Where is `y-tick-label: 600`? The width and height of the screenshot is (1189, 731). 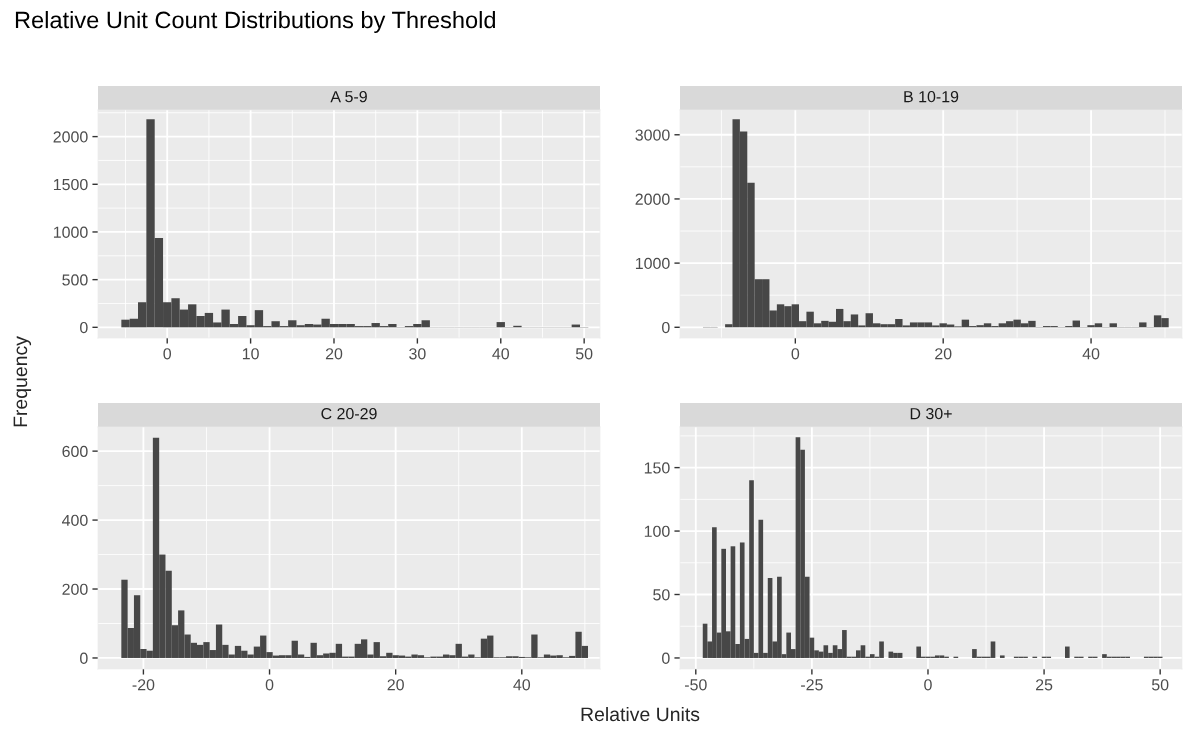
y-tick-label: 600 is located at coordinates (75, 451).